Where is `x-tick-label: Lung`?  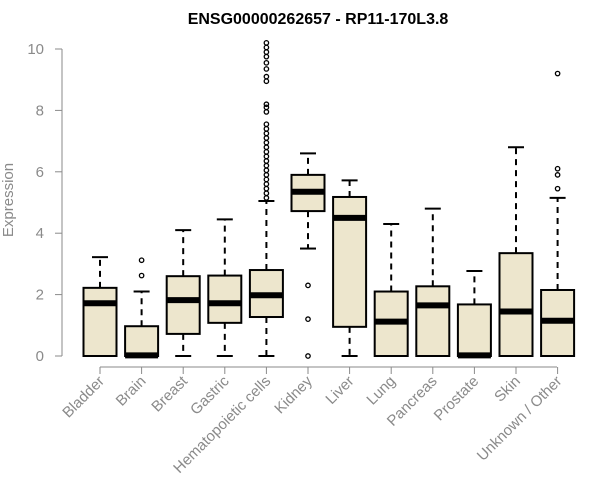
x-tick-label: Lung is located at coordinates (381, 391).